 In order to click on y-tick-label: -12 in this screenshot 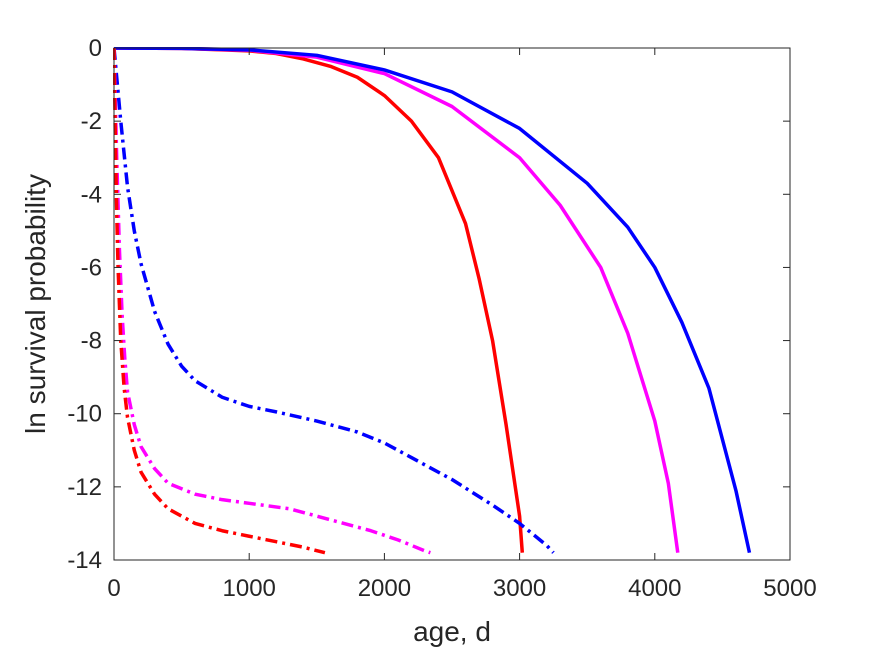, I will do `click(84, 487)`.